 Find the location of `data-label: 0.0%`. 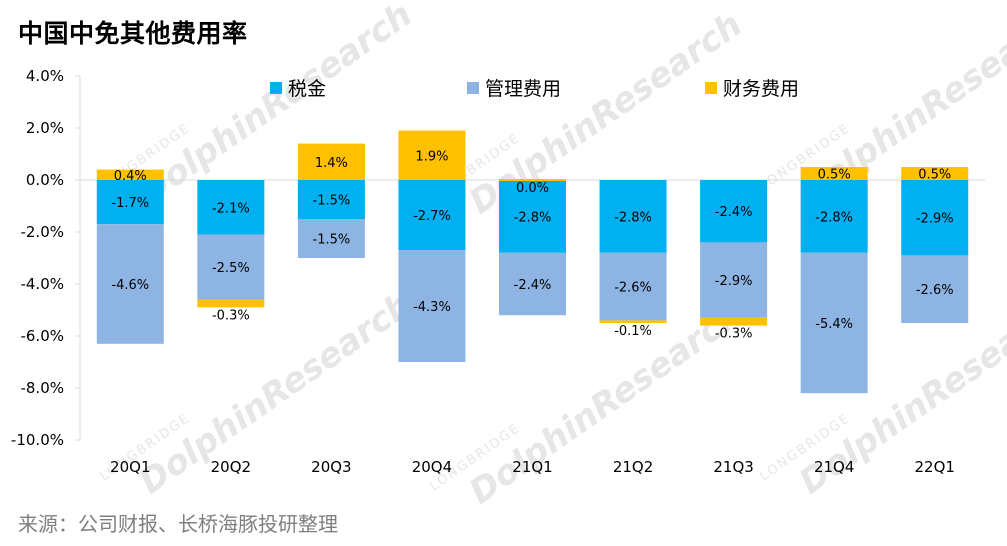

data-label: 0.0% is located at coordinates (532, 188).